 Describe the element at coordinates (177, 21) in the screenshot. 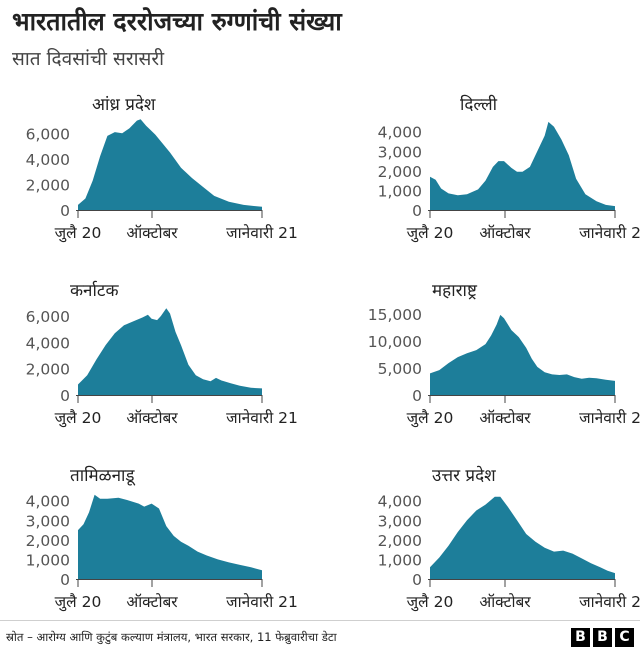

I see `page-title: भारतातील दररोजच्या रुग्णांची संख्या` at that location.